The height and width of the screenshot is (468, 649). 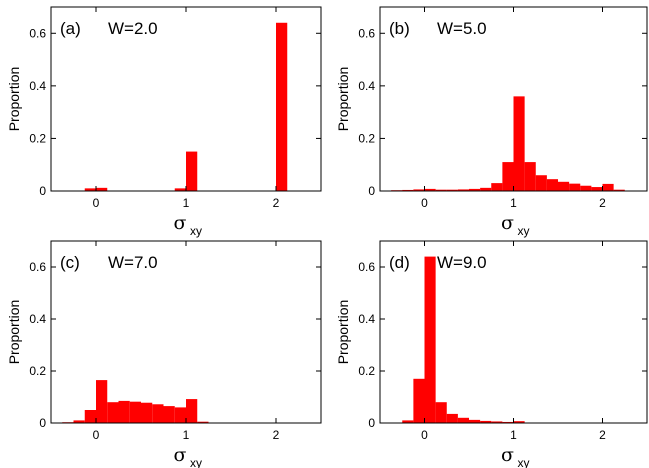 I want to click on panel-annotation: W=9.0, so click(x=462, y=262).